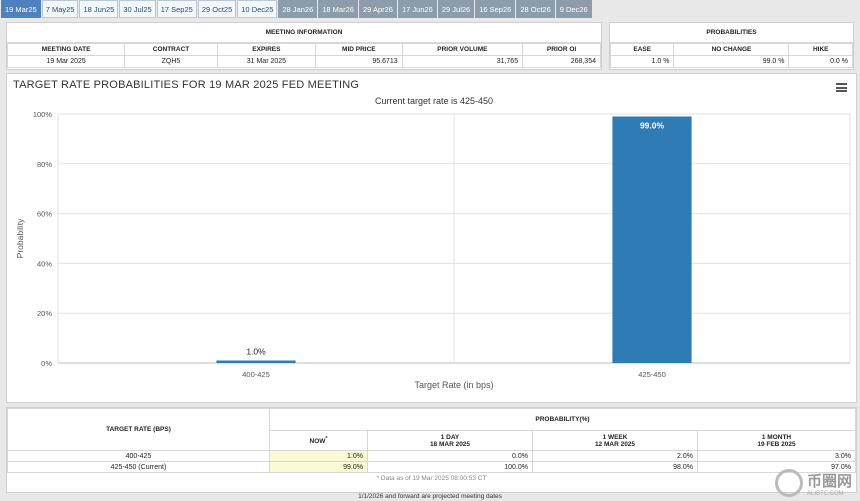 This screenshot has height=501, width=860. I want to click on col-mid-price: MID PRICE, so click(359, 49).